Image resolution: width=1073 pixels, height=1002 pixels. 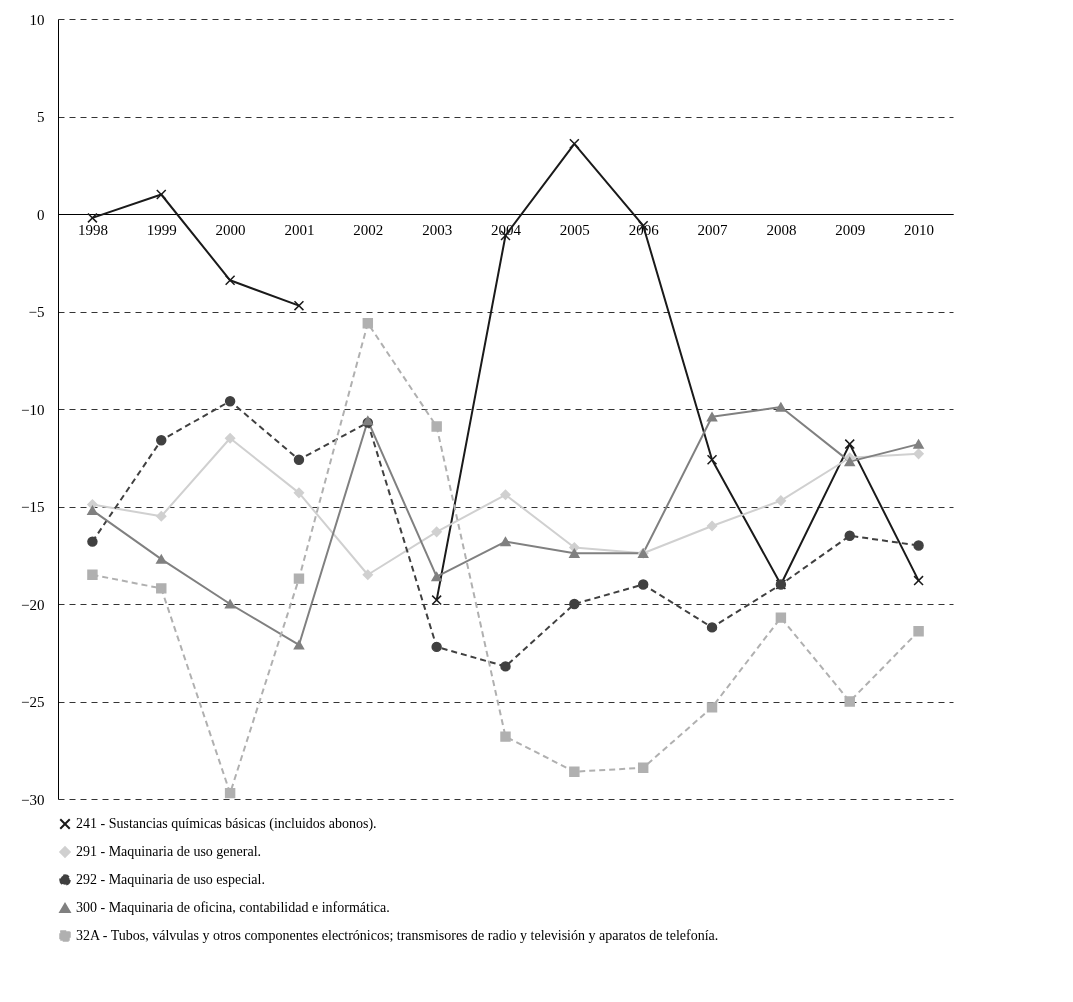 I want to click on x-tick-label: 2008, so click(x=781, y=229).